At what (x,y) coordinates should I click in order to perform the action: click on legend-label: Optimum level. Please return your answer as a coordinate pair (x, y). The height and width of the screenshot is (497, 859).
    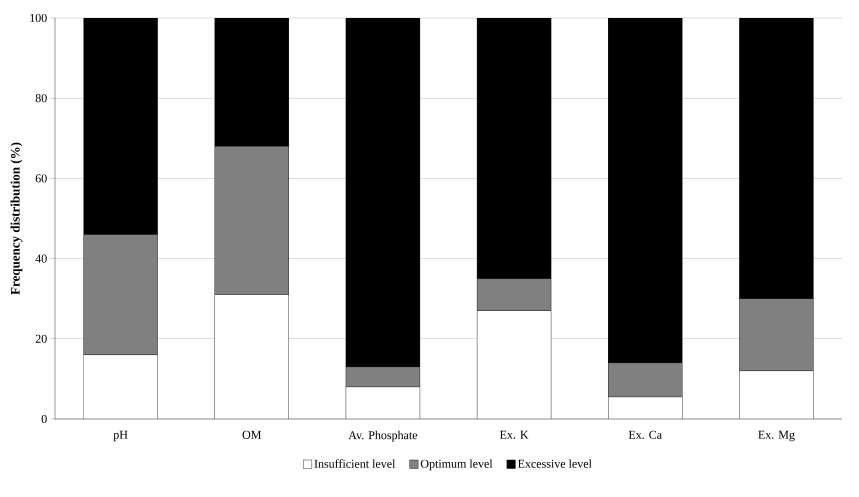
    Looking at the image, I should click on (456, 464).